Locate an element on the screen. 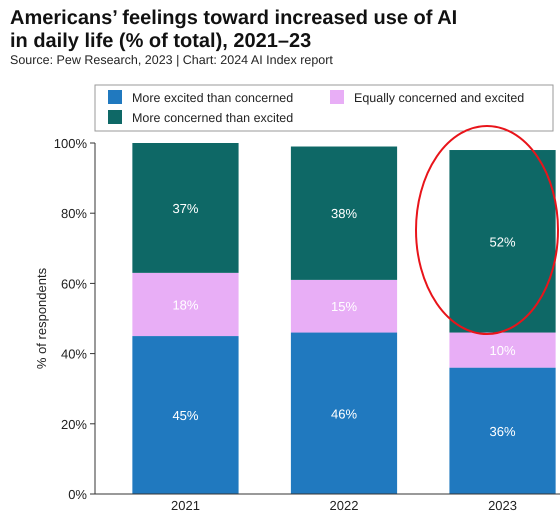 This screenshot has width=560, height=515. data-label: 46% is located at coordinates (344, 414).